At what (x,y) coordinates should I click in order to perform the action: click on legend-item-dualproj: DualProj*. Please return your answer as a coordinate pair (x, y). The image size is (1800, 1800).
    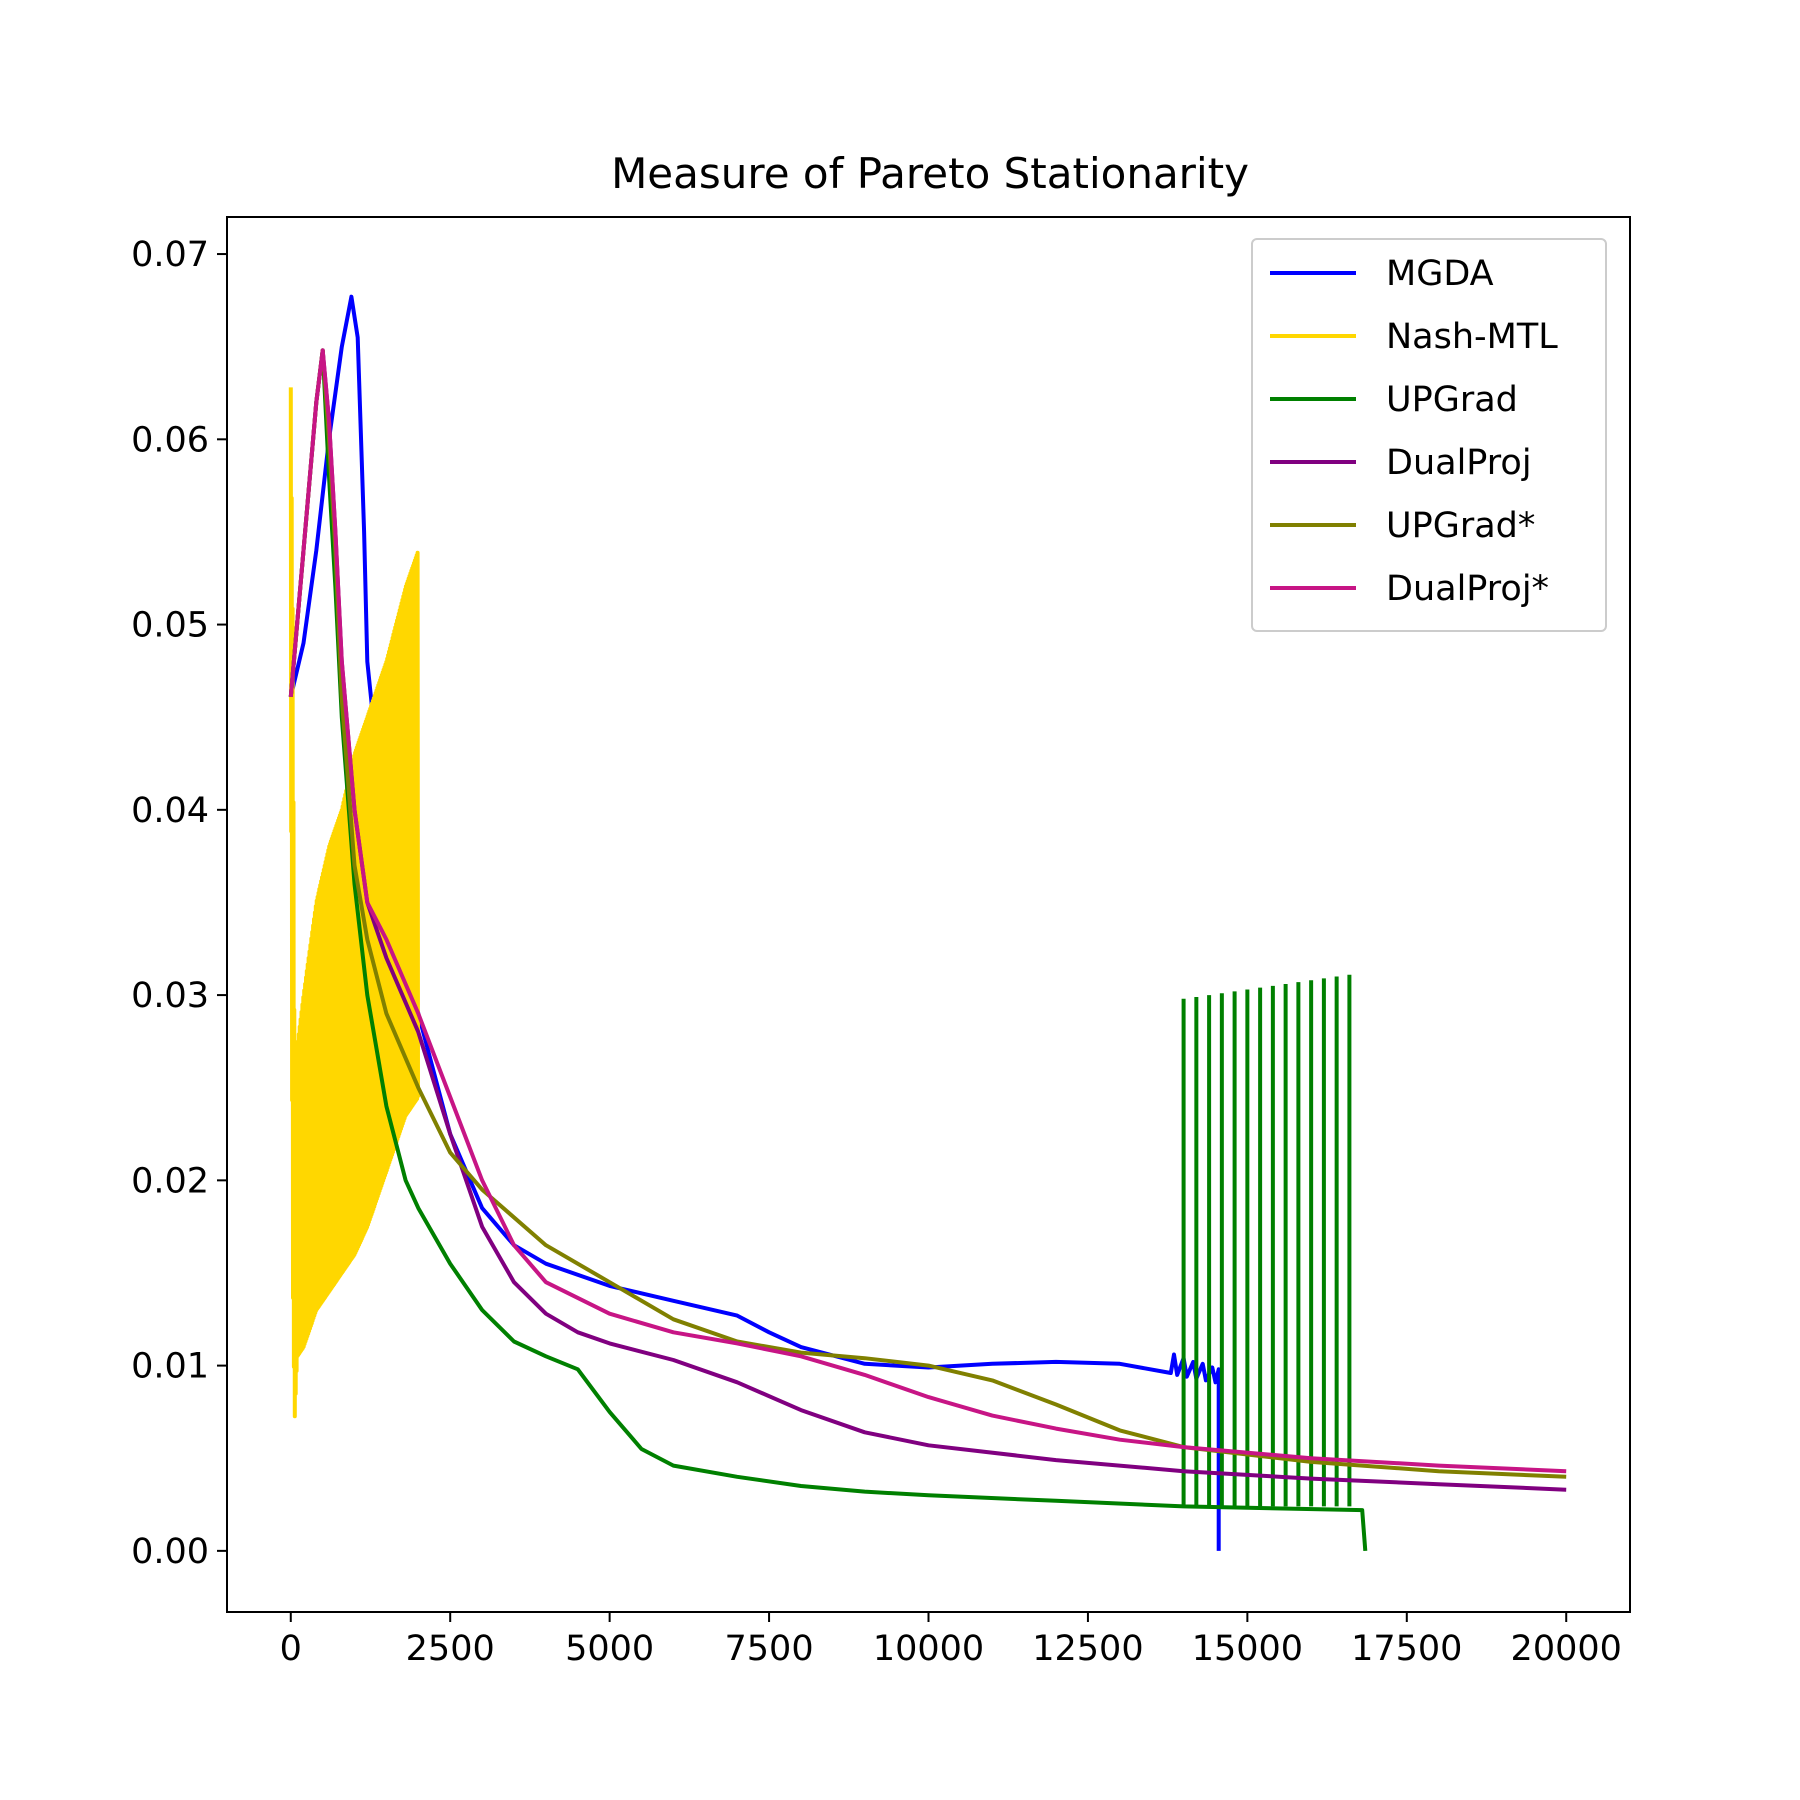
    Looking at the image, I should click on (1409, 589).